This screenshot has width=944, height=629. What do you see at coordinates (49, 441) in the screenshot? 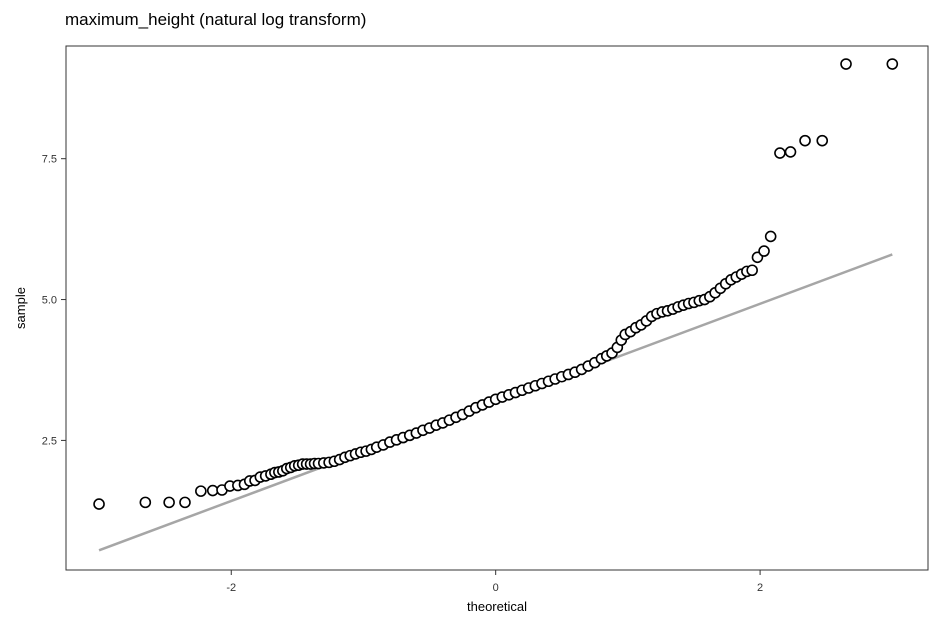
I see `y-tick-label: 2.5` at bounding box center [49, 441].